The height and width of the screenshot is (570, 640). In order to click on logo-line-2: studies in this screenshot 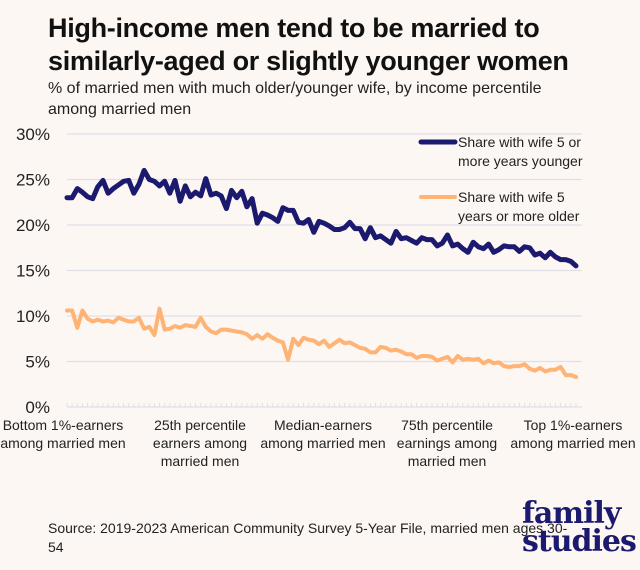, I will do `click(579, 541)`.